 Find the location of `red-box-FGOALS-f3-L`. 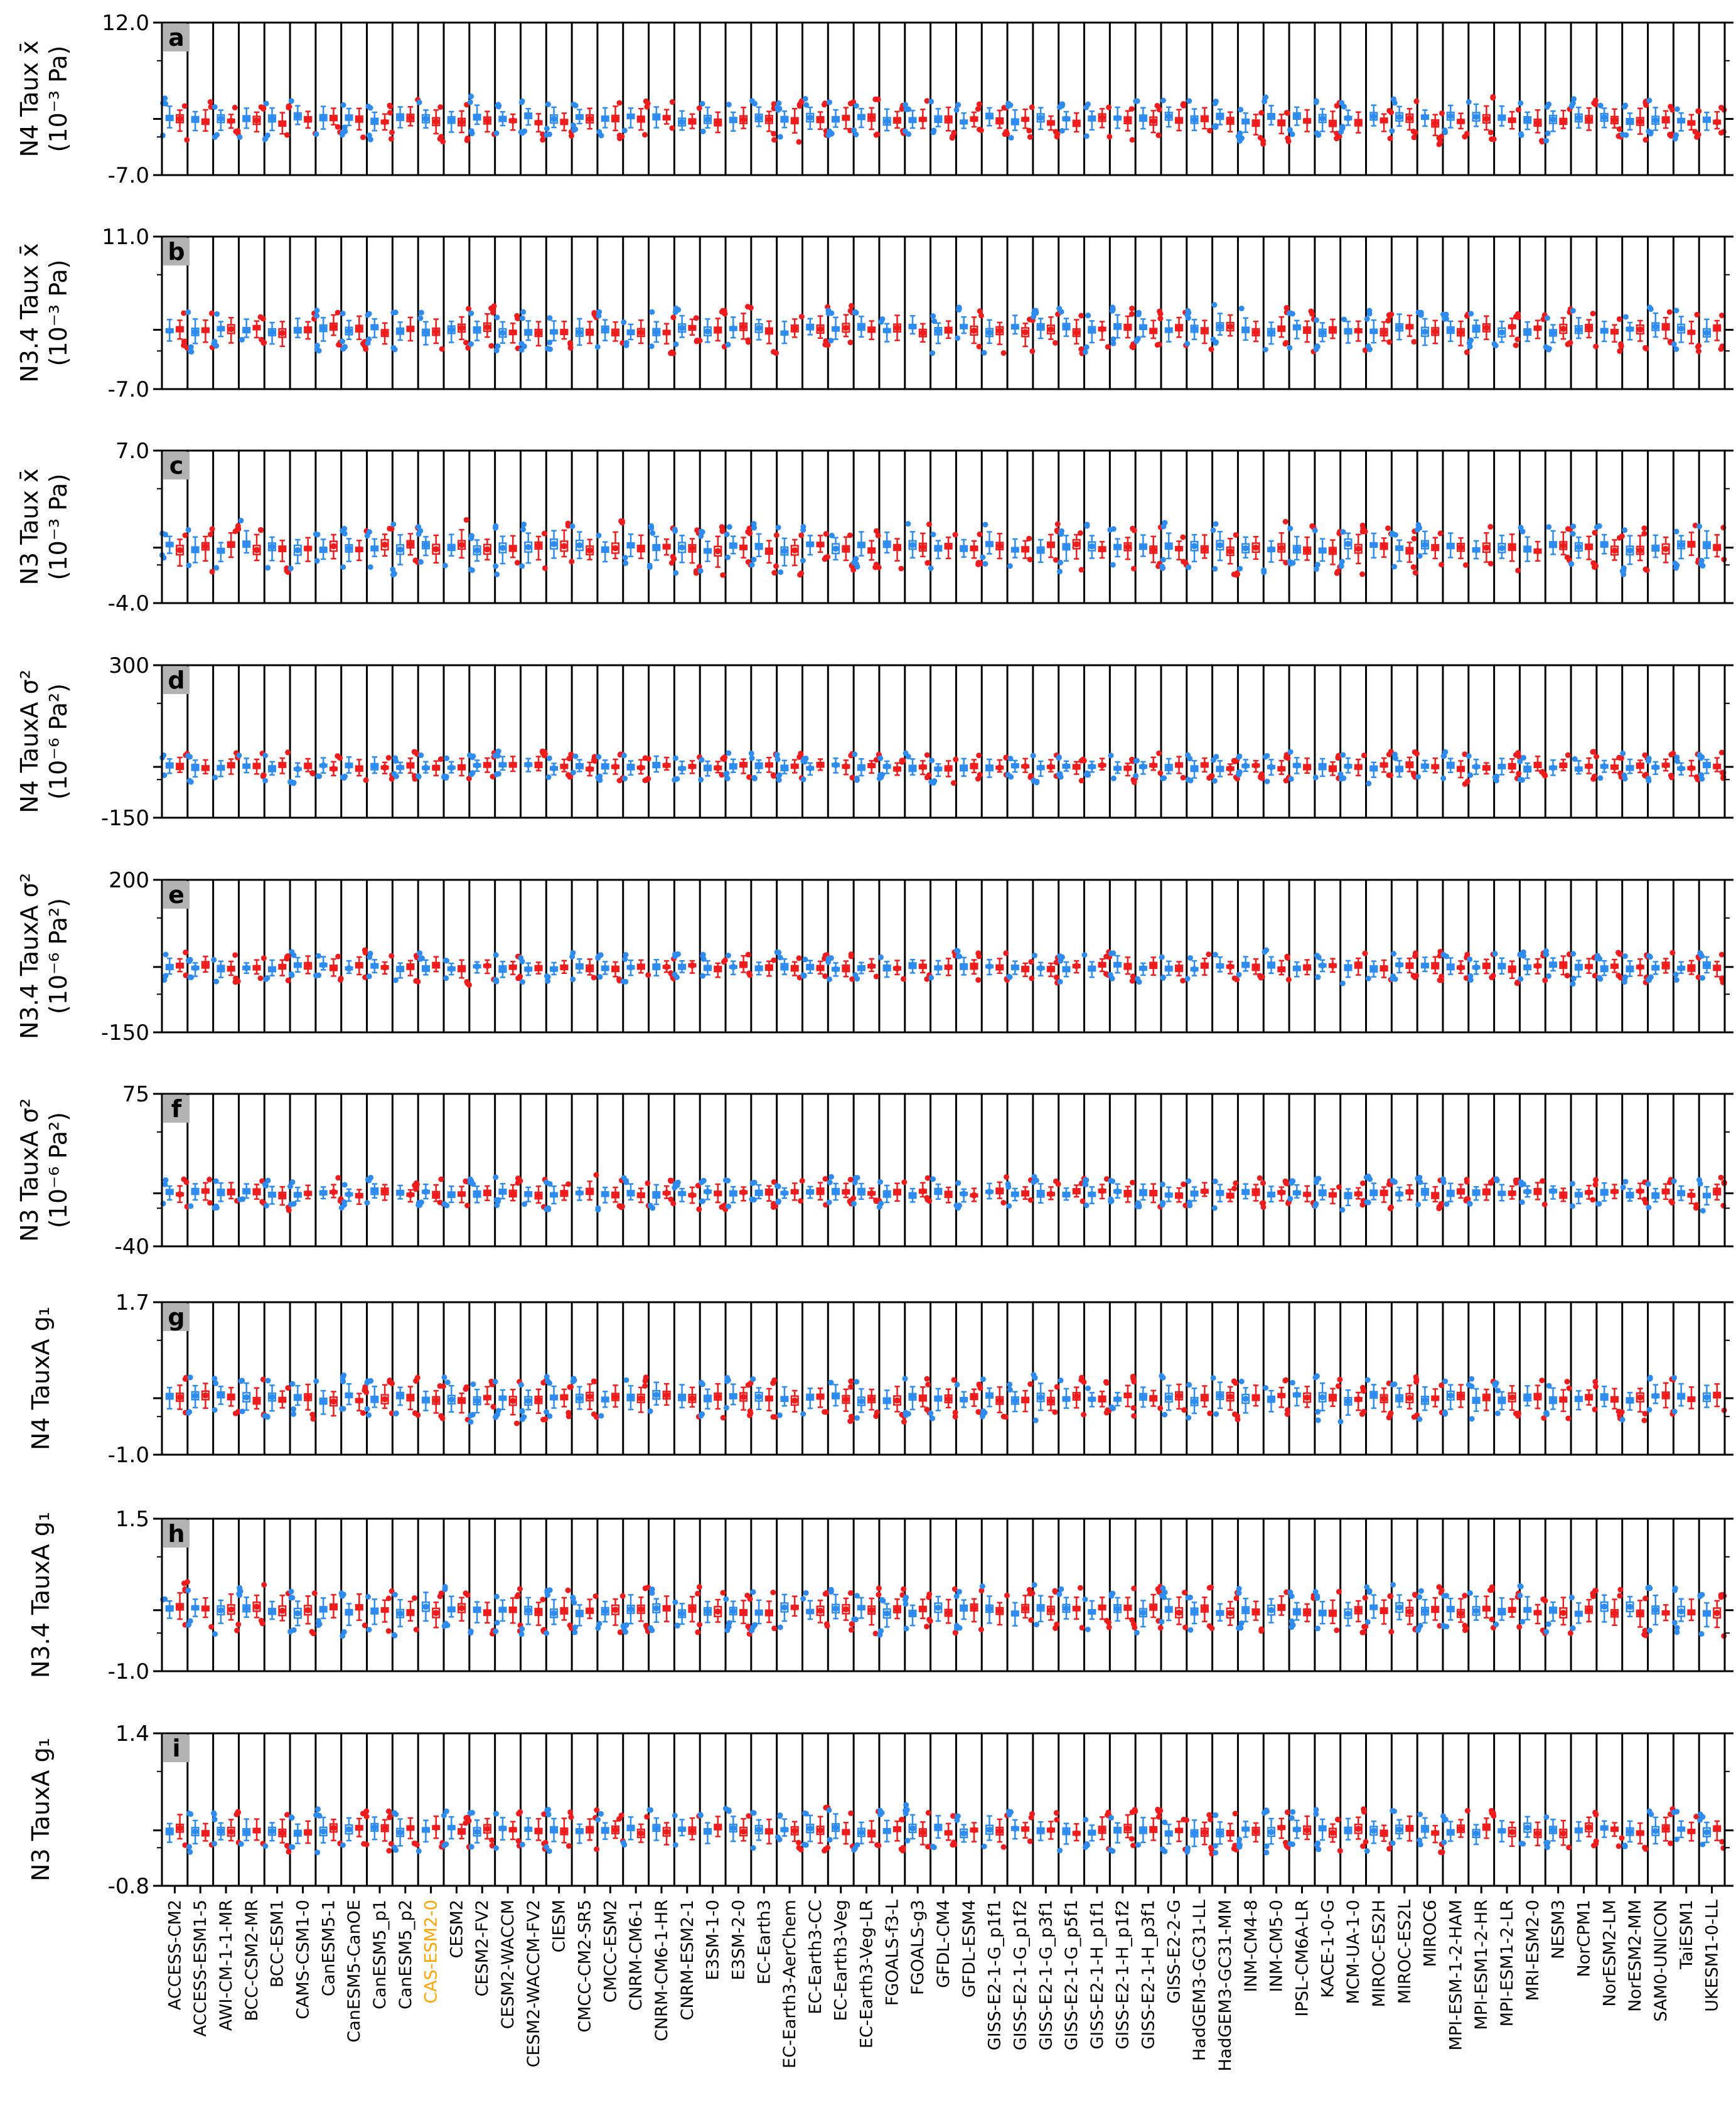

red-box-FGOALS-f3-L is located at coordinates (898, 555).